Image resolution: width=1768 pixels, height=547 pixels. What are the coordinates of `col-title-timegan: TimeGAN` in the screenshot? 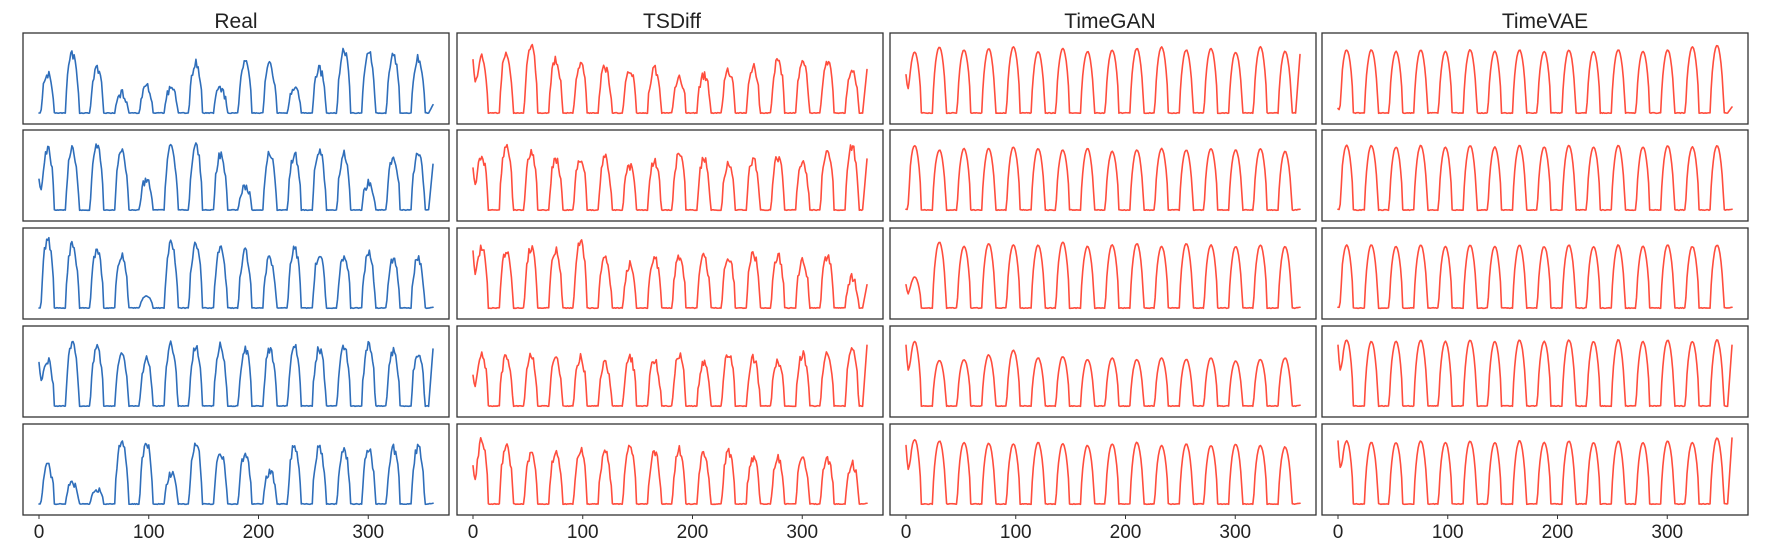 It's located at (1109, 21).